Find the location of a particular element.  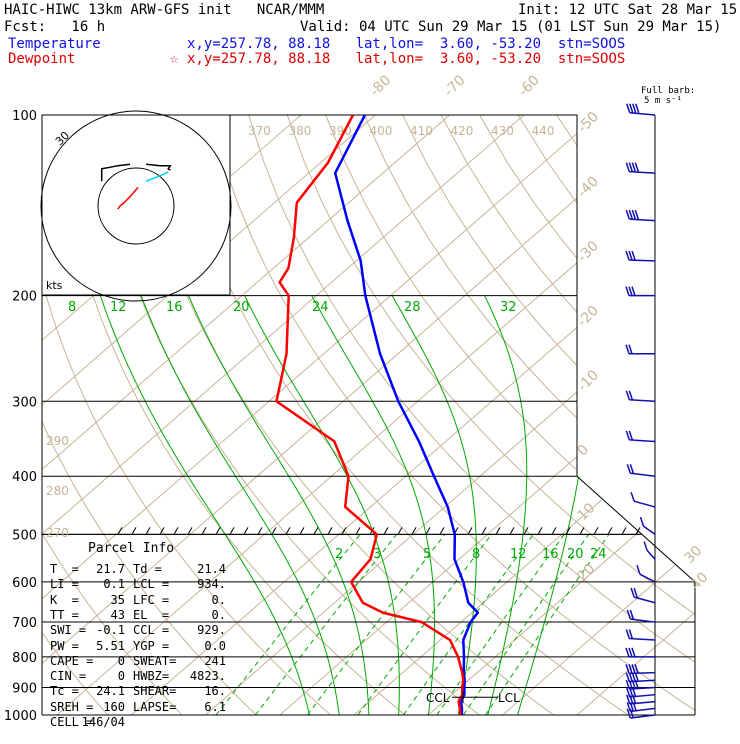

parcel-info-title: Parcel Info is located at coordinates (131, 548).